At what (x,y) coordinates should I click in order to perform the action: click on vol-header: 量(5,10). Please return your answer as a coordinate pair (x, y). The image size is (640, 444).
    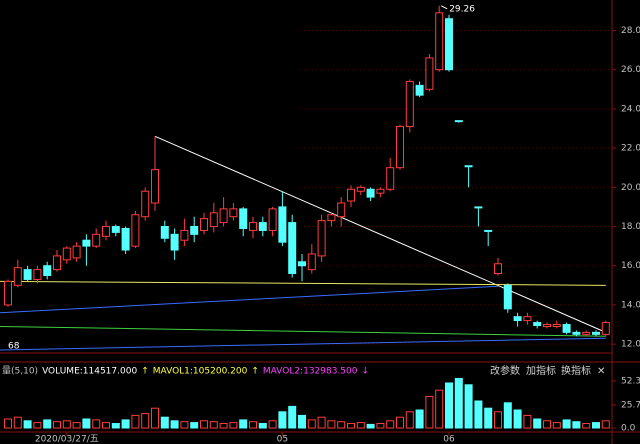
    Looking at the image, I should click on (20, 371).